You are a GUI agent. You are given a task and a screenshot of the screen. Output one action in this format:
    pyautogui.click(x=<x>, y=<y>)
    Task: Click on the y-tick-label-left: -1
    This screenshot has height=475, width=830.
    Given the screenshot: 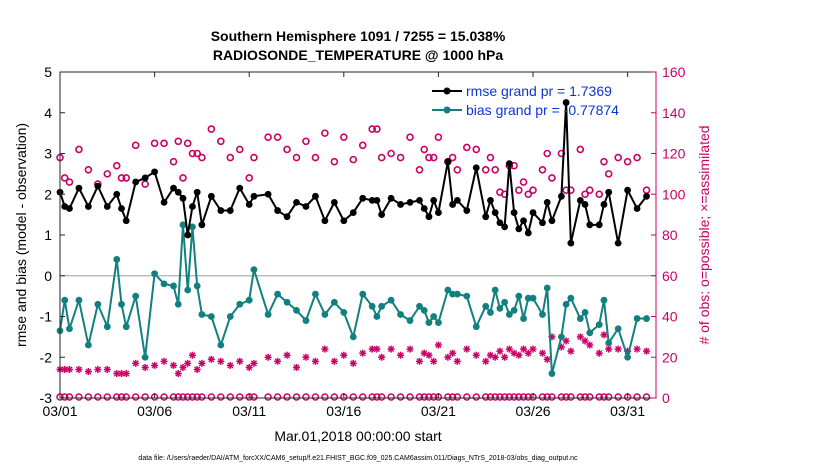 What is the action you would take?
    pyautogui.click(x=46, y=317)
    